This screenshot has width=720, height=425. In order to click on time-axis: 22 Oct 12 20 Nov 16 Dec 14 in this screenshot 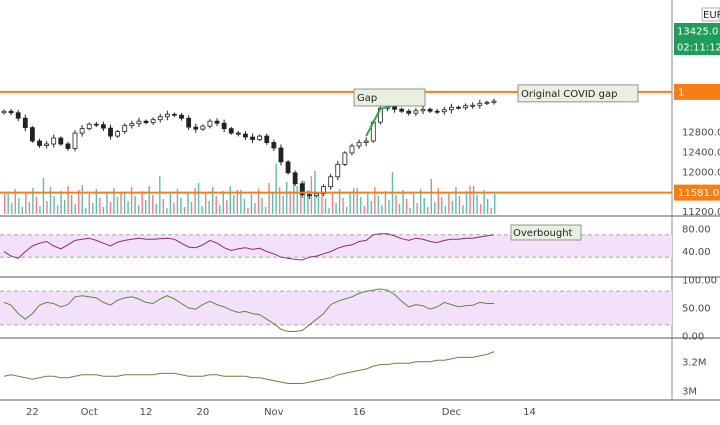, I will do `click(281, 412)`.